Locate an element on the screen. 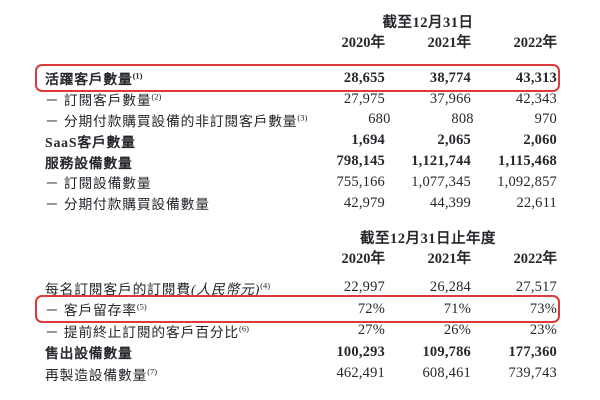  metric-value: 72% is located at coordinates (371, 308).